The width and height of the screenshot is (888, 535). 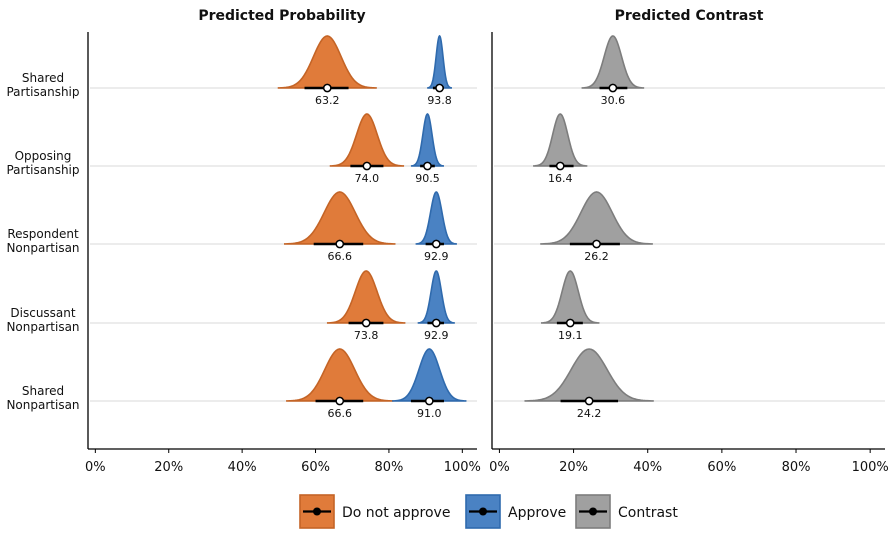 What do you see at coordinates (537, 513) in the screenshot?
I see `legend-label: Approve` at bounding box center [537, 513].